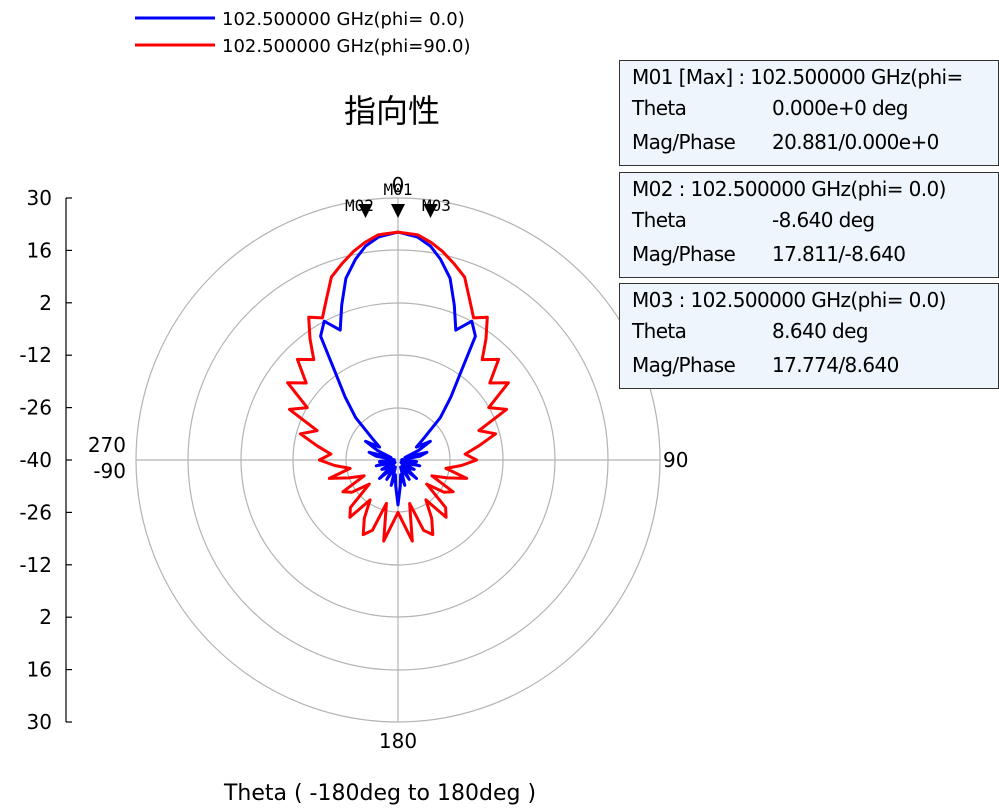 The width and height of the screenshot is (999, 810). What do you see at coordinates (398, 185) in the screenshot?
I see `angle-label-top: 0` at bounding box center [398, 185].